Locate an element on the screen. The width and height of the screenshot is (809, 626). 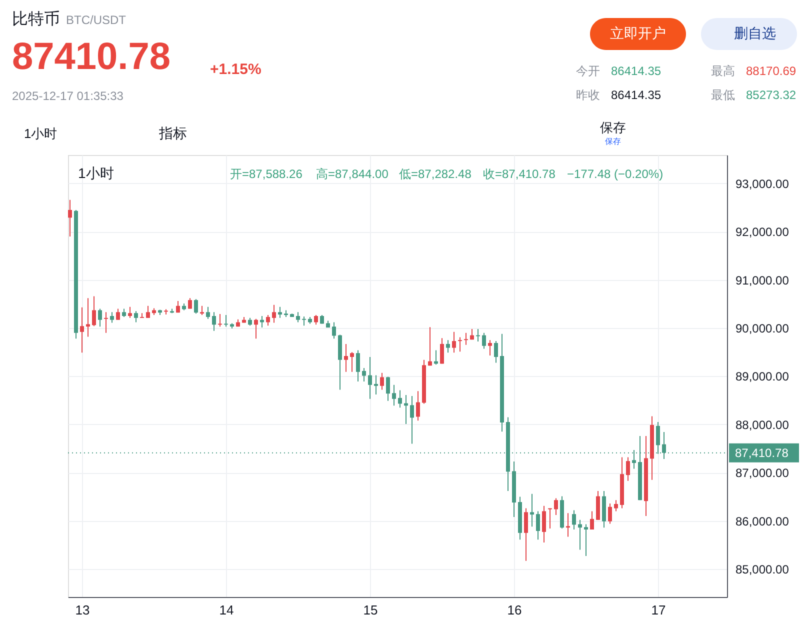
x-tick-label: 16 is located at coordinates (514, 610).